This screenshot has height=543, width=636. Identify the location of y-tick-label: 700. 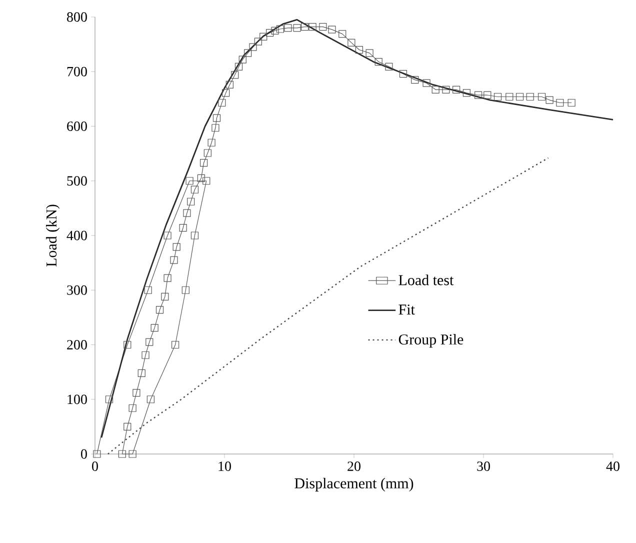
(77, 71).